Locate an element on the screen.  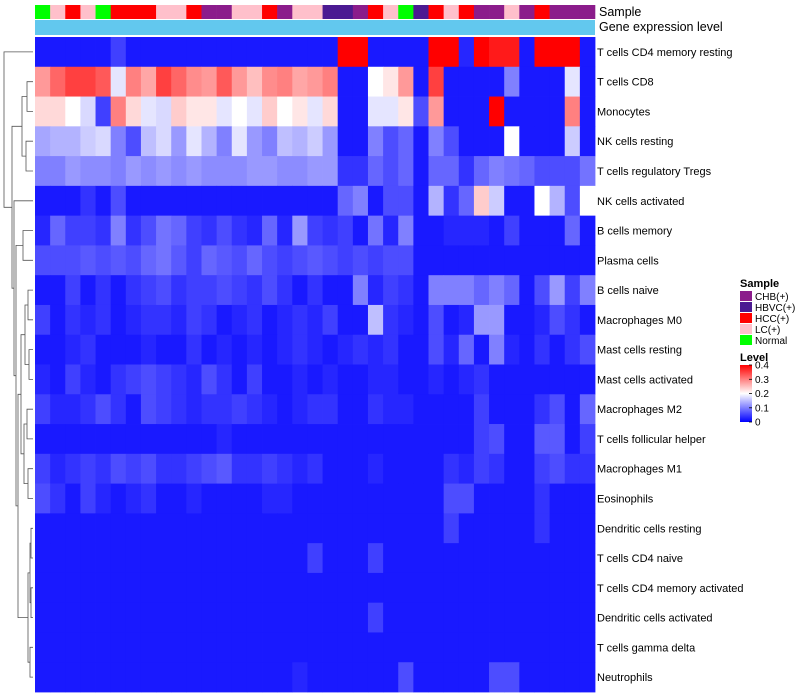
row-dendrogram is located at coordinates (18, 364).